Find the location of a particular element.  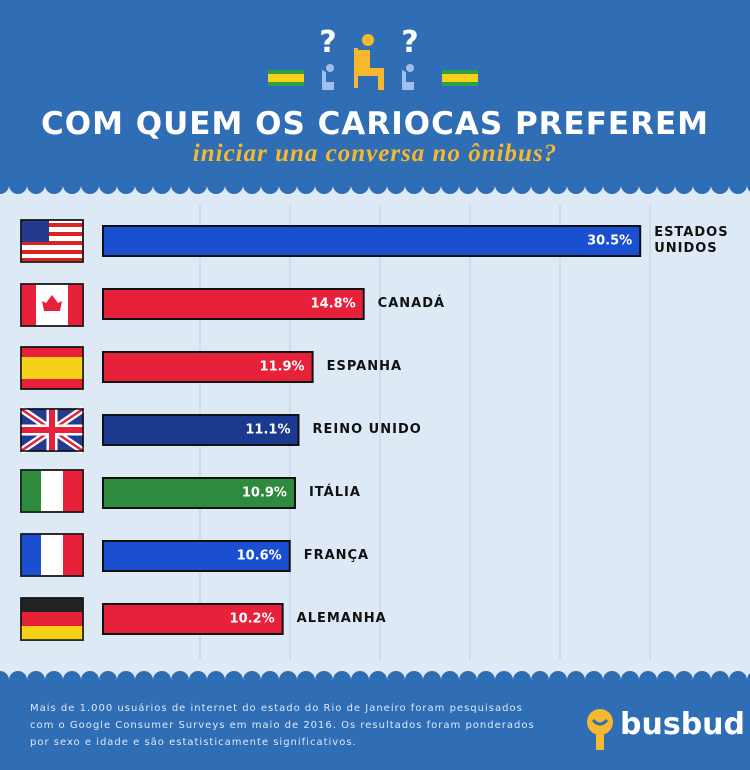

footer-bg is located at coordinates (375, 725).